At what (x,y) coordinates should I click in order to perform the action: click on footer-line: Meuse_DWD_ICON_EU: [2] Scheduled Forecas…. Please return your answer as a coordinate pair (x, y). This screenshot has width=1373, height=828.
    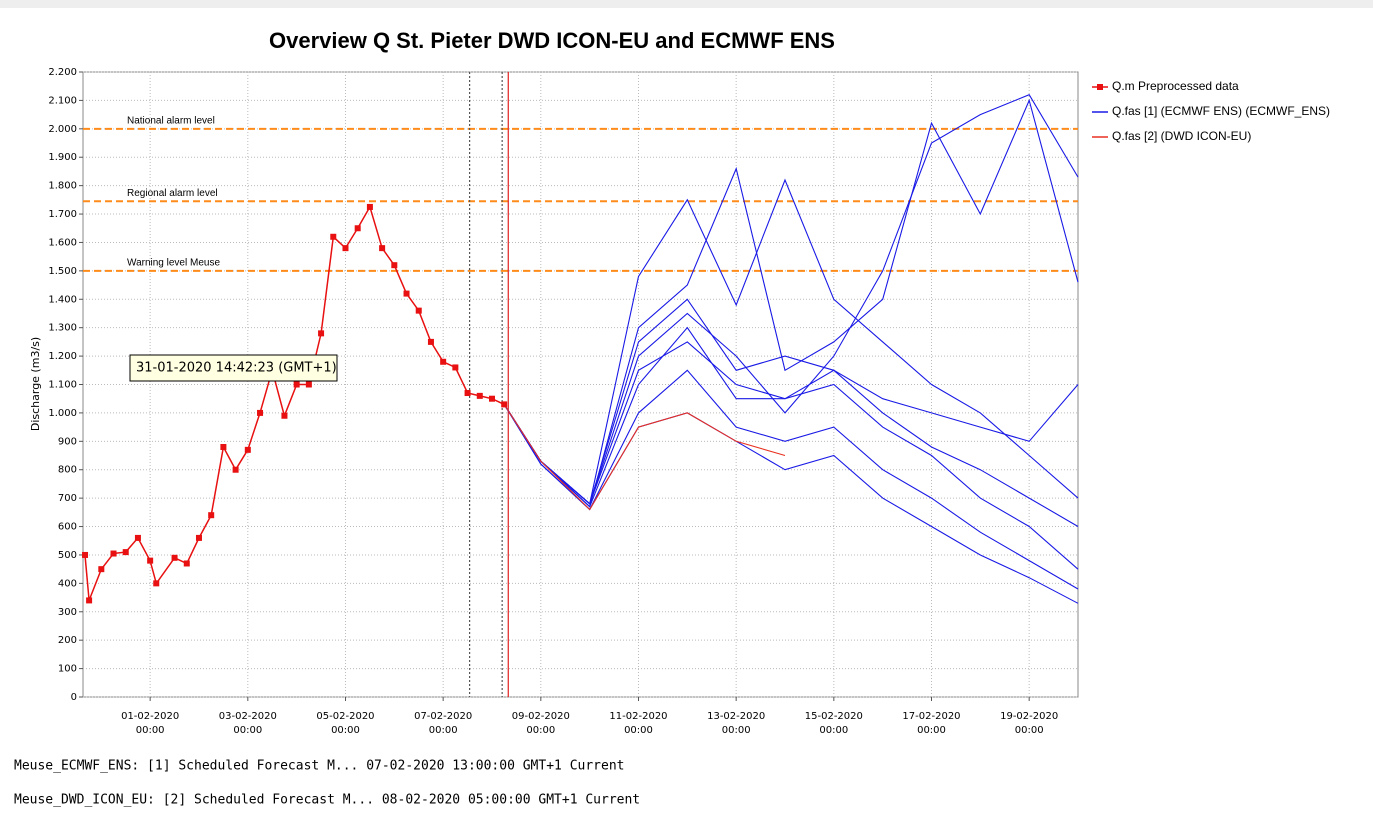
    Looking at the image, I should click on (327, 800).